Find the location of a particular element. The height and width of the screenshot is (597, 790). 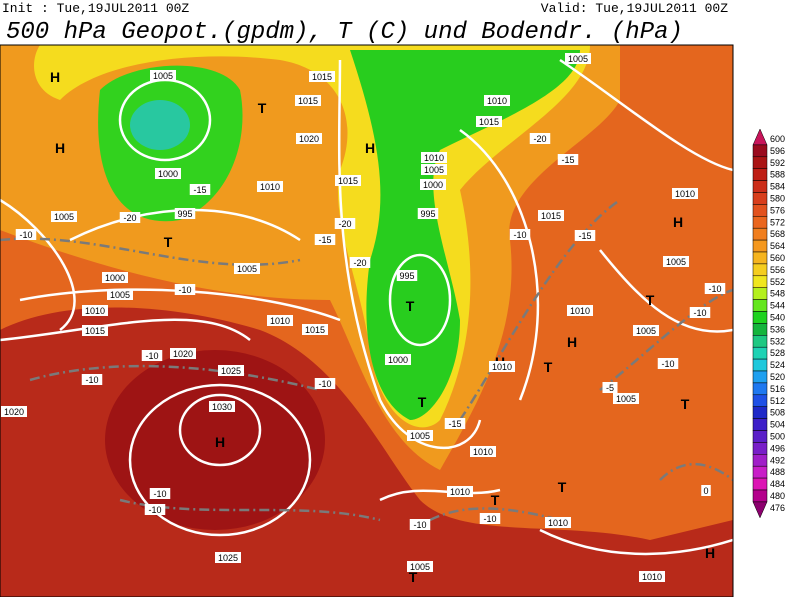

warm-core is located at coordinates (215, 440).